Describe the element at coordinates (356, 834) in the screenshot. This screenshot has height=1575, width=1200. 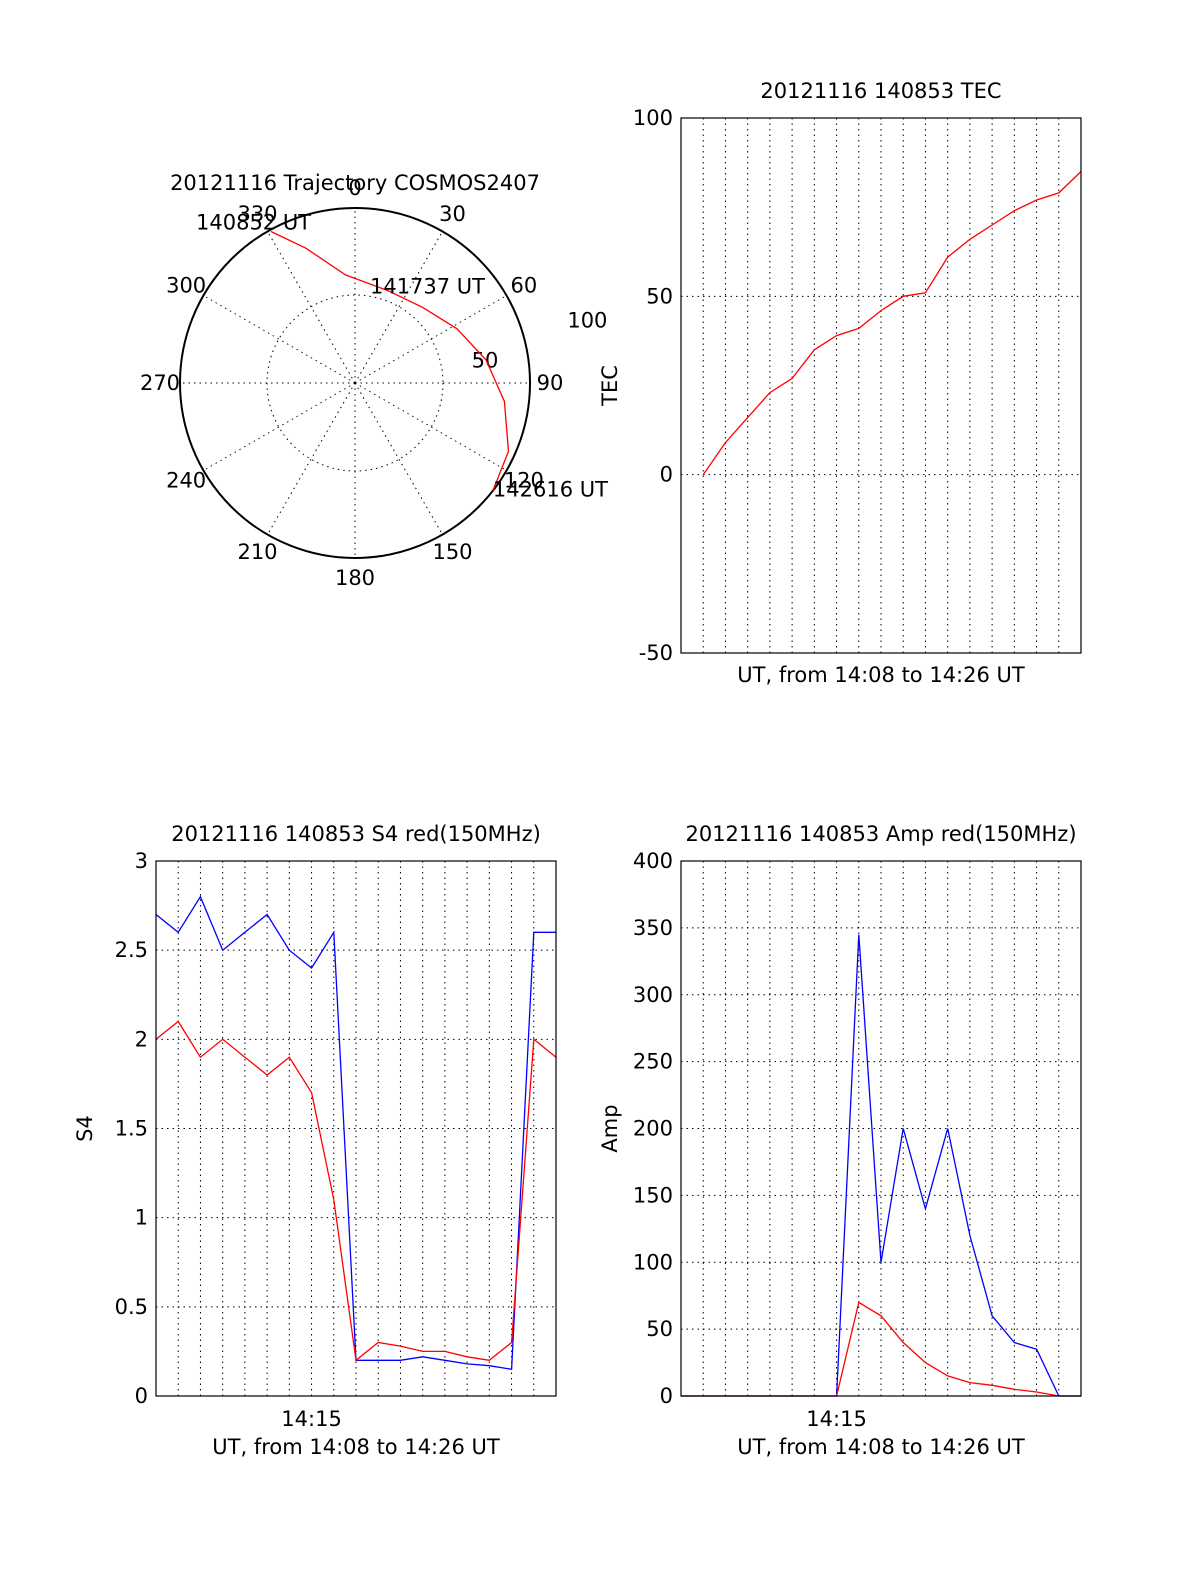
I see `s4-title: 20121116 140853 S4 red(150MHz)` at that location.